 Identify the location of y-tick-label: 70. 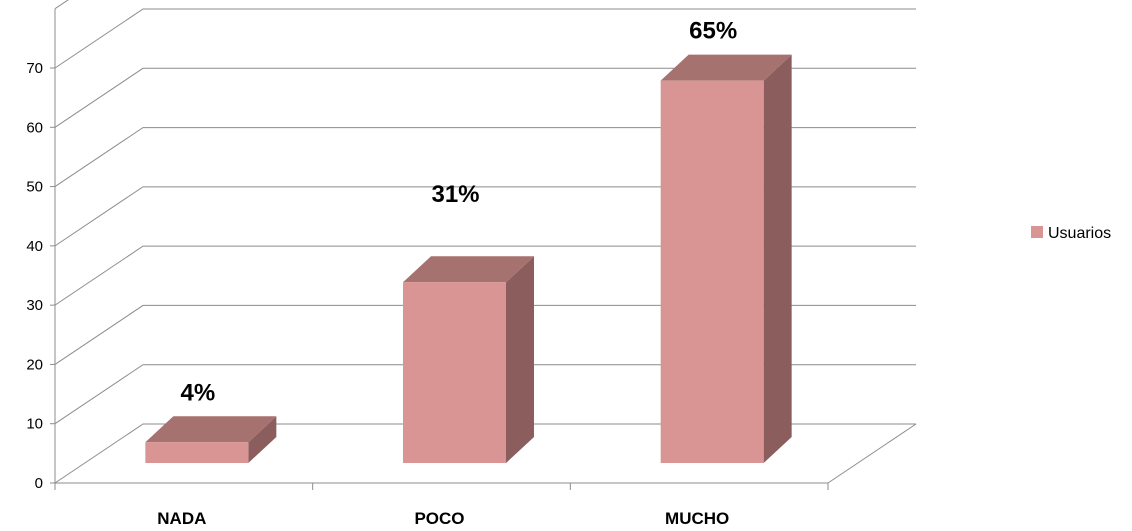
(34, 68).